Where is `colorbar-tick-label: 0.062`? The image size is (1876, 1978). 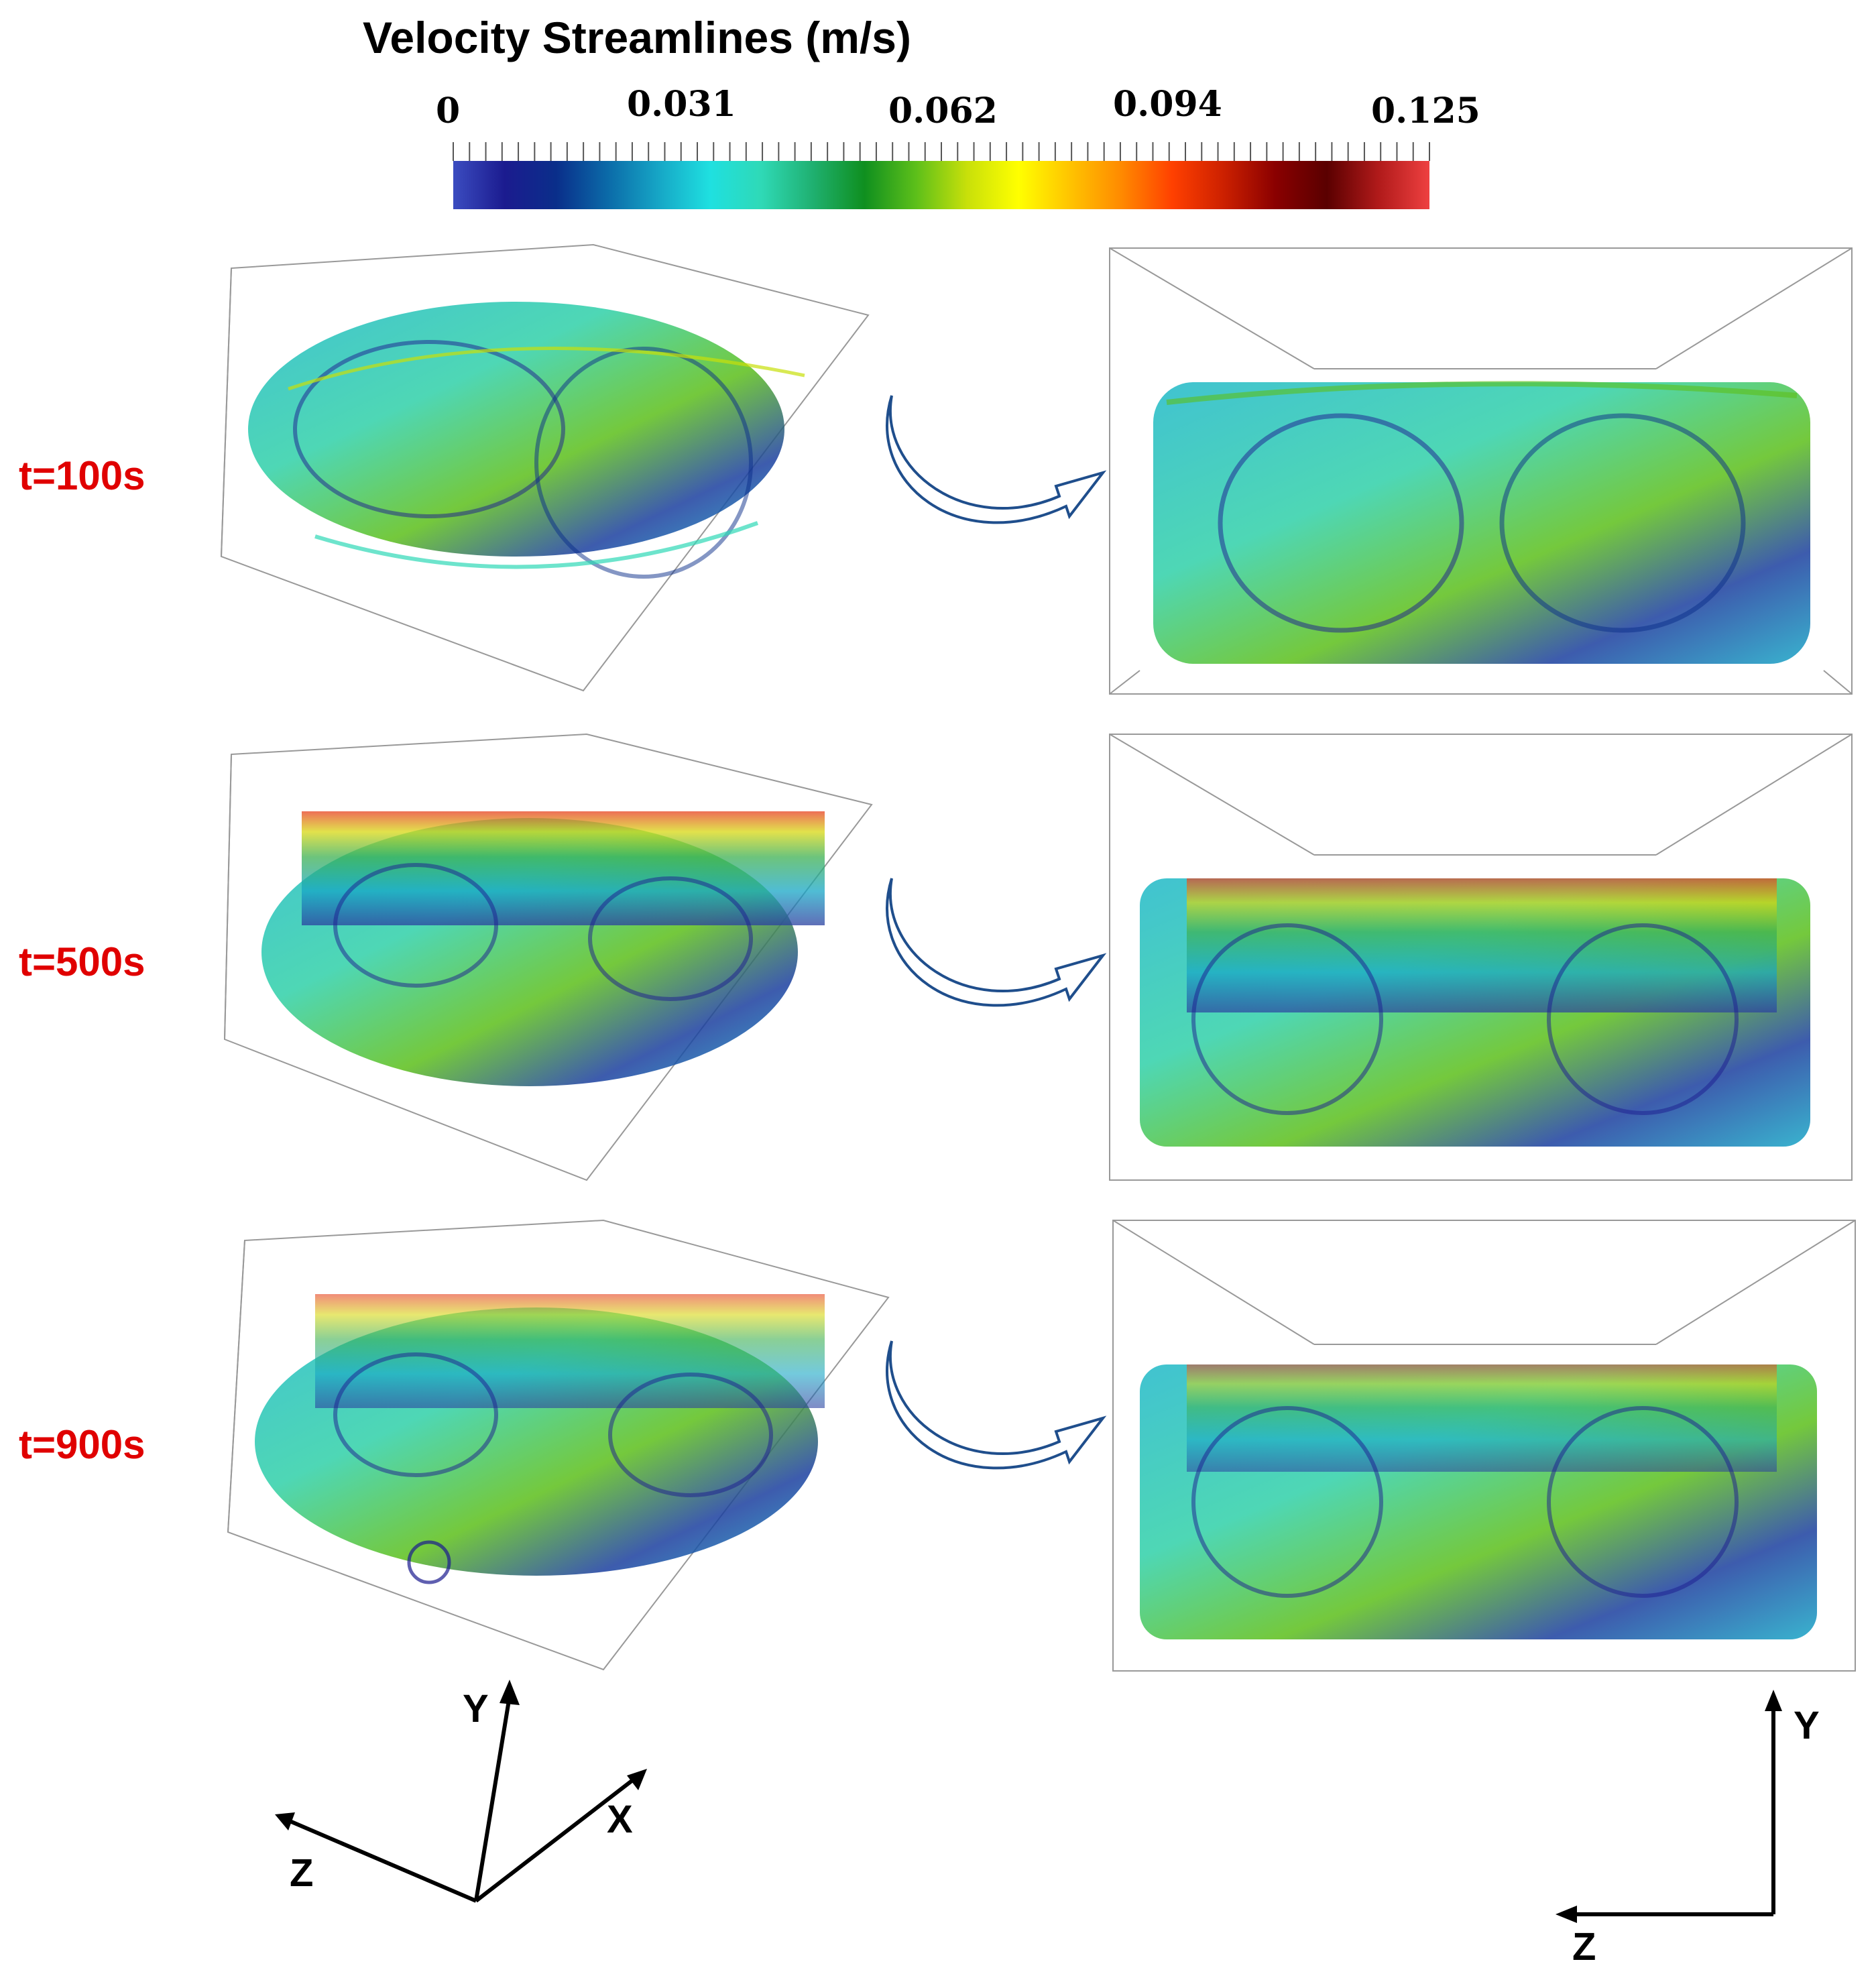 colorbar-tick-label: 0.062 is located at coordinates (943, 111).